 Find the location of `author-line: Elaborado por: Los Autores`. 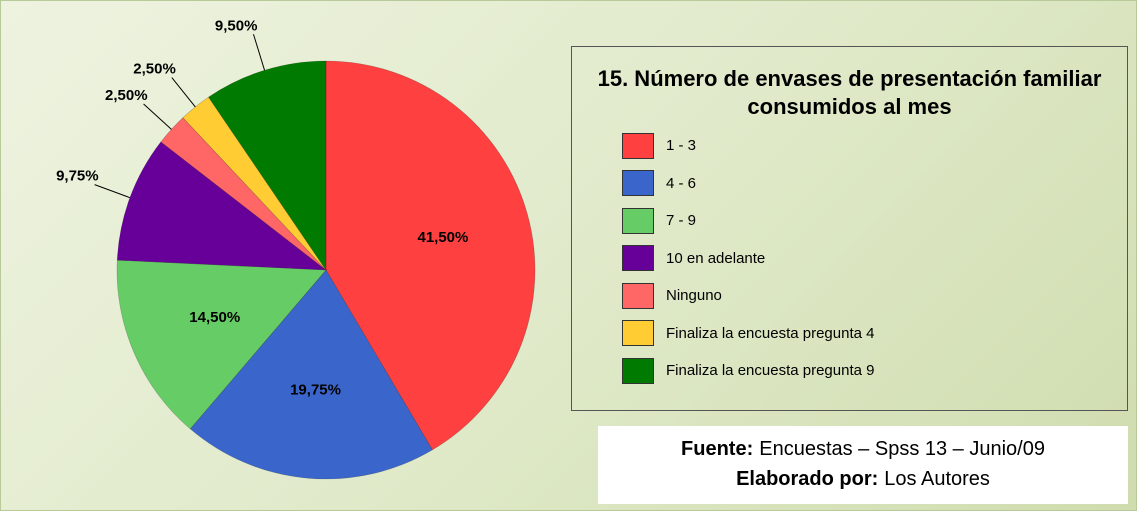

author-line: Elaborado por: Los Autores is located at coordinates (863, 479).